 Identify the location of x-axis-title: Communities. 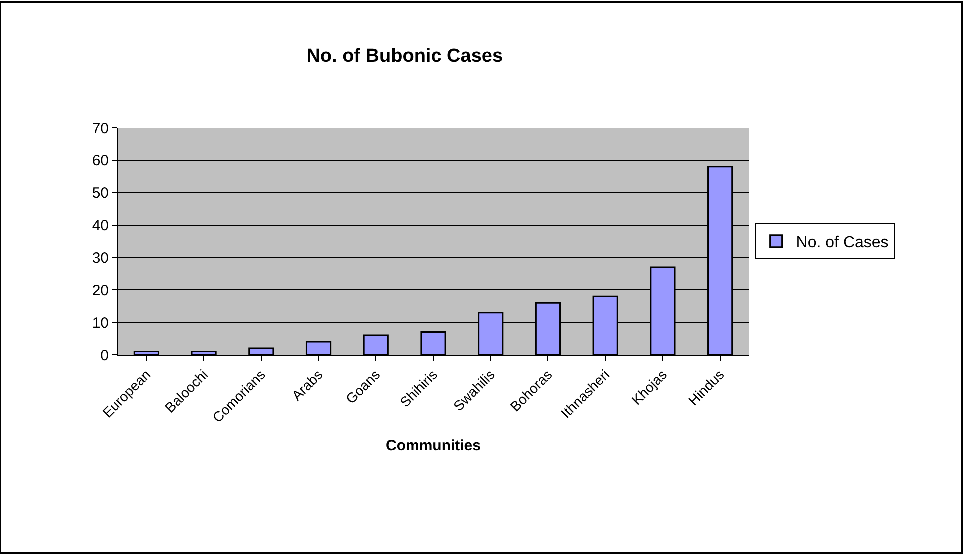
(434, 446).